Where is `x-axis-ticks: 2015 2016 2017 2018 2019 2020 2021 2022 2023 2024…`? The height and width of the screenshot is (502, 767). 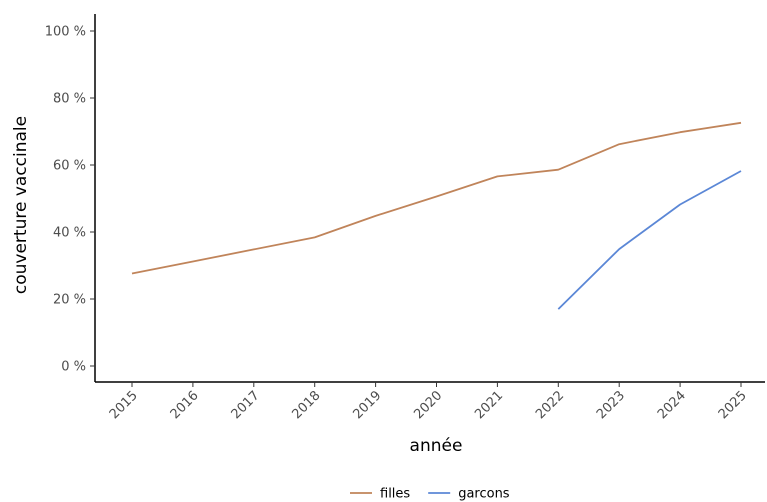 x-axis-ticks: 2015 2016 2017 2018 2019 2020 2021 2022 2023 2024… is located at coordinates (428, 402).